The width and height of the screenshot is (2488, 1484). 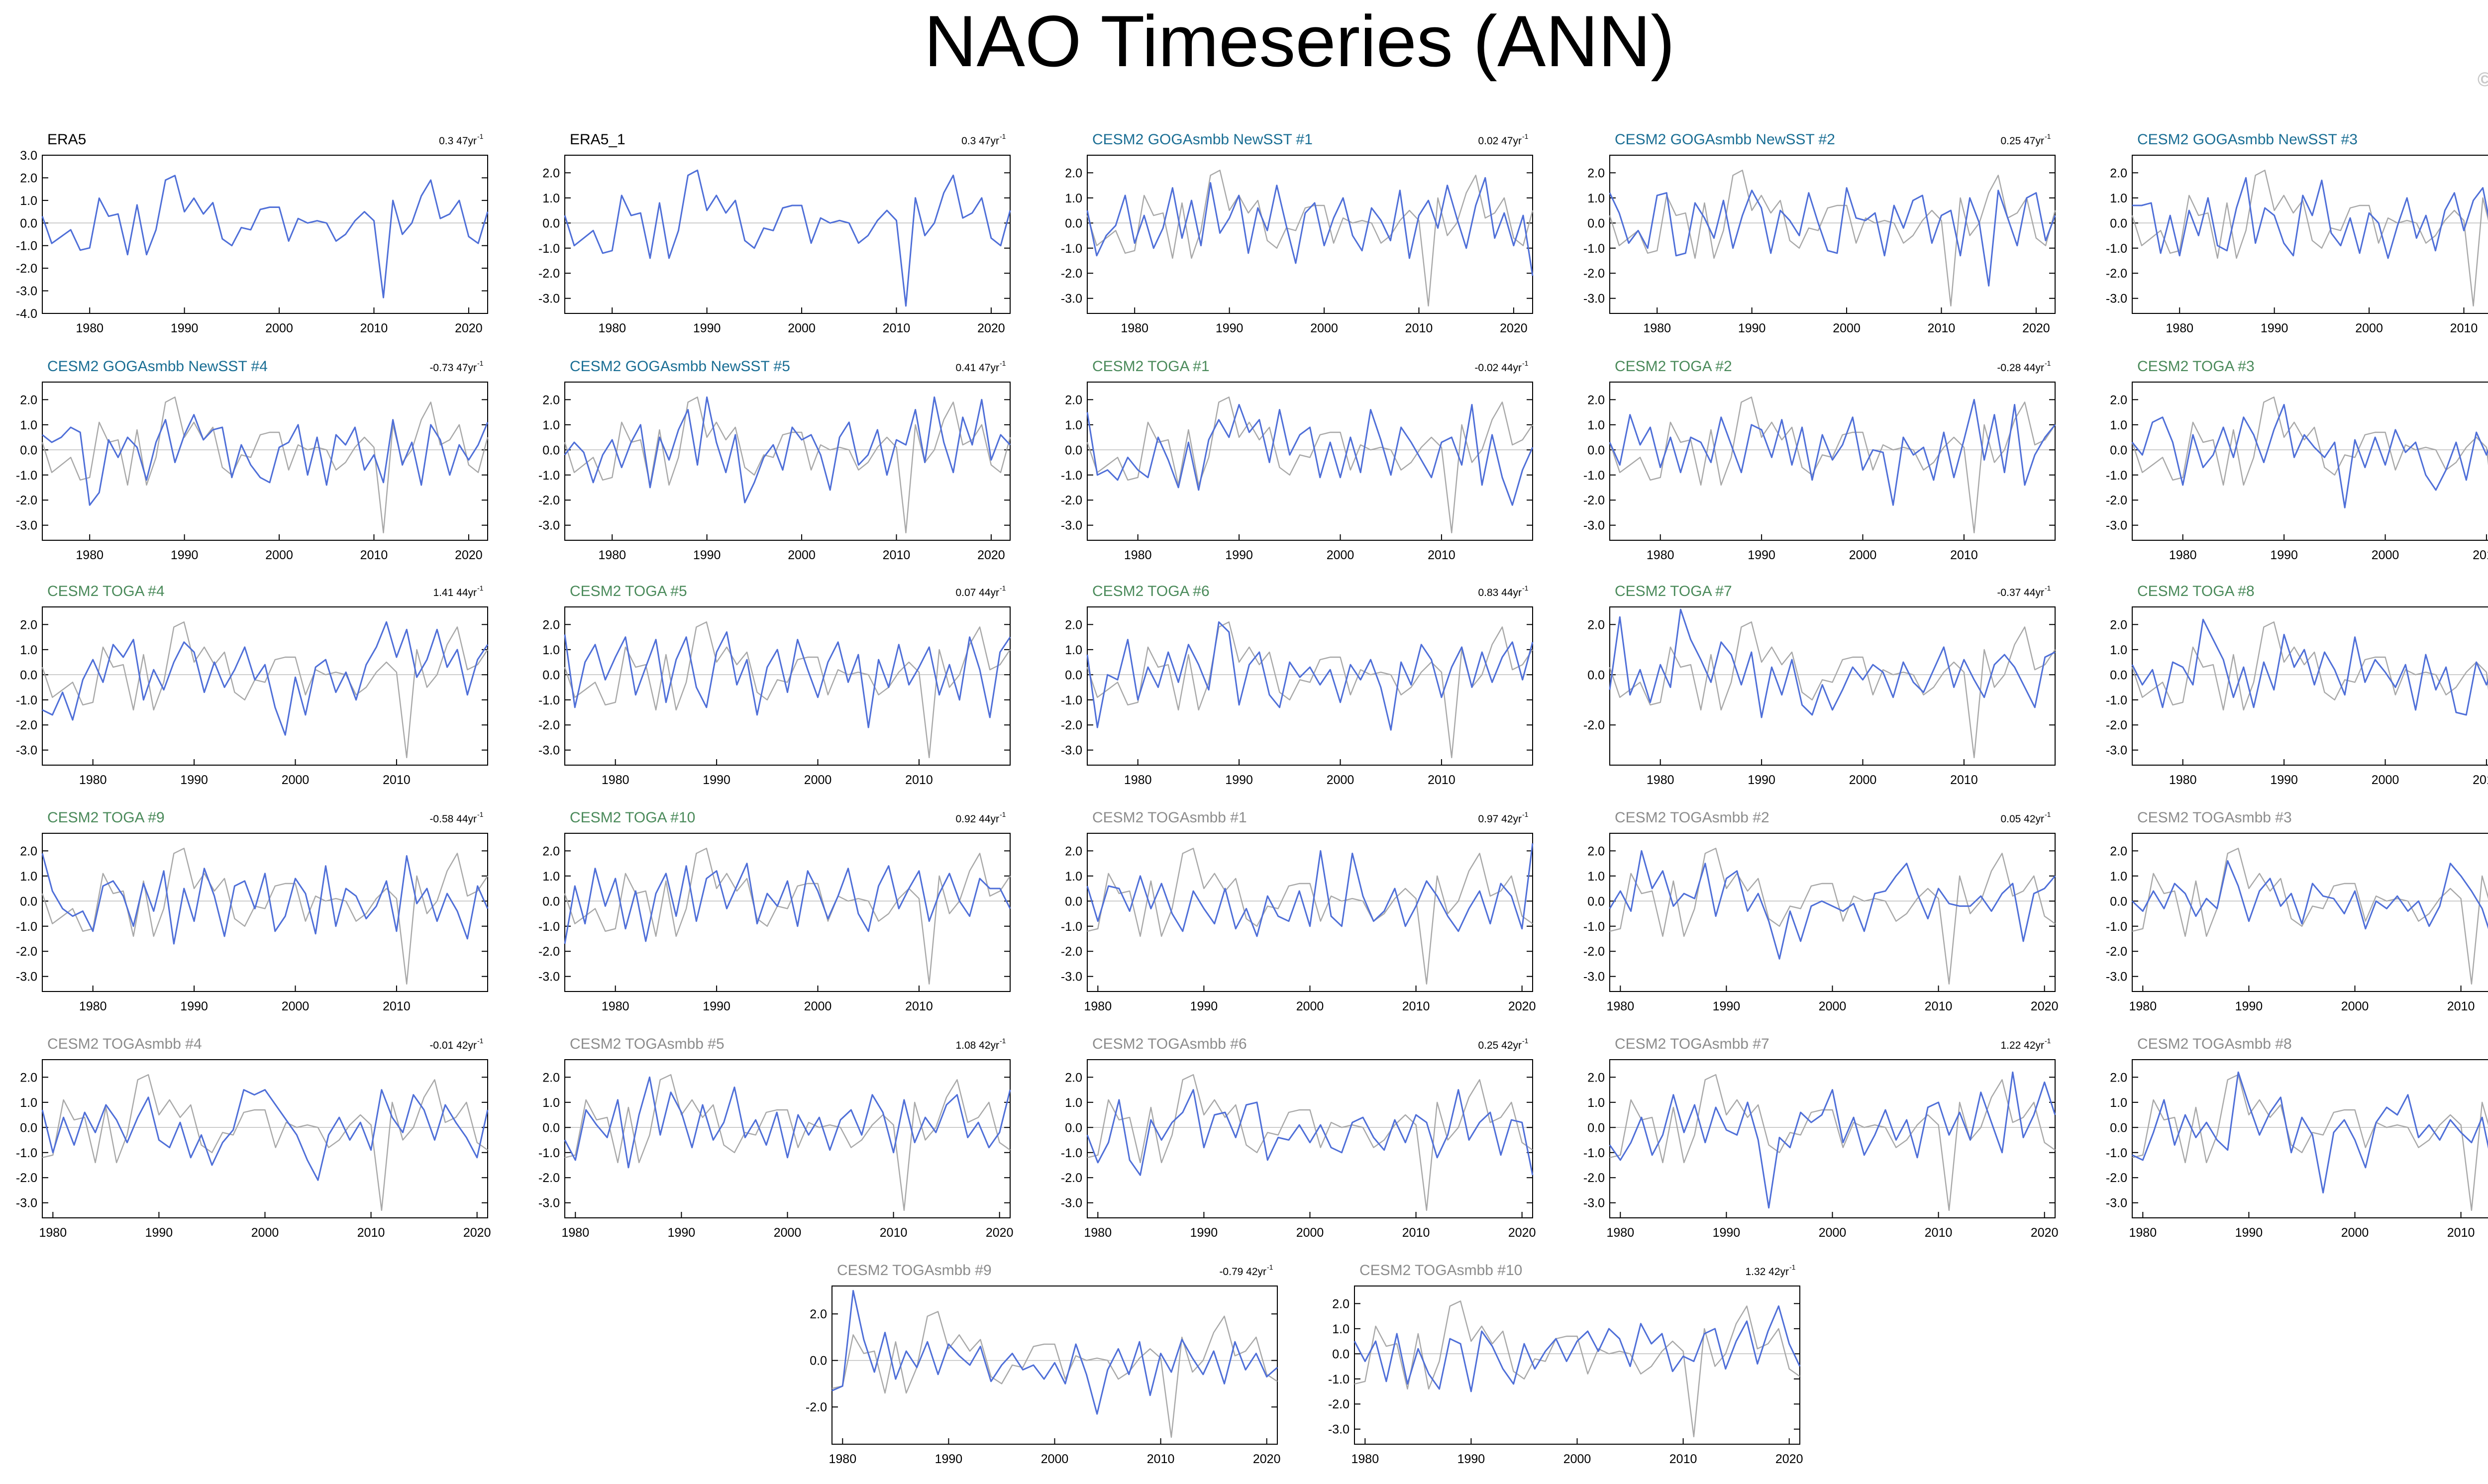 What do you see at coordinates (2020, 368) in the screenshot?
I see `trend-label: -0.28 44yr` at bounding box center [2020, 368].